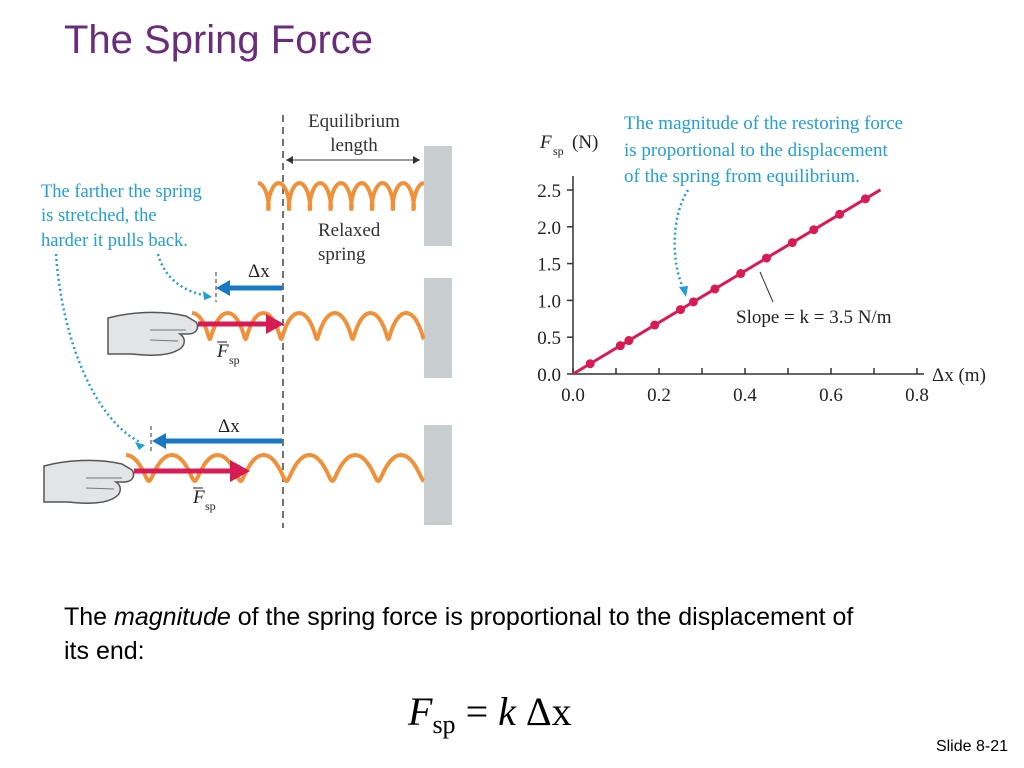  Describe the element at coordinates (121, 192) in the screenshot. I see `farther-note-line-1: The farther the spring` at that location.